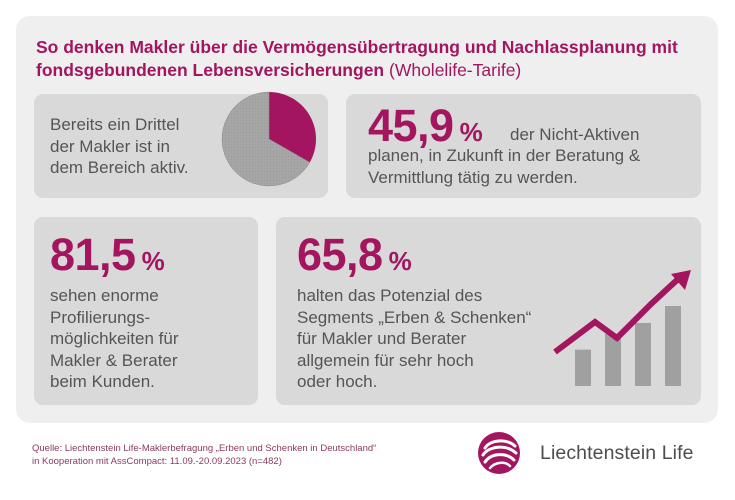 The image size is (735, 500). What do you see at coordinates (681, 280) in the screenshot?
I see `trend-arrow-head` at bounding box center [681, 280].